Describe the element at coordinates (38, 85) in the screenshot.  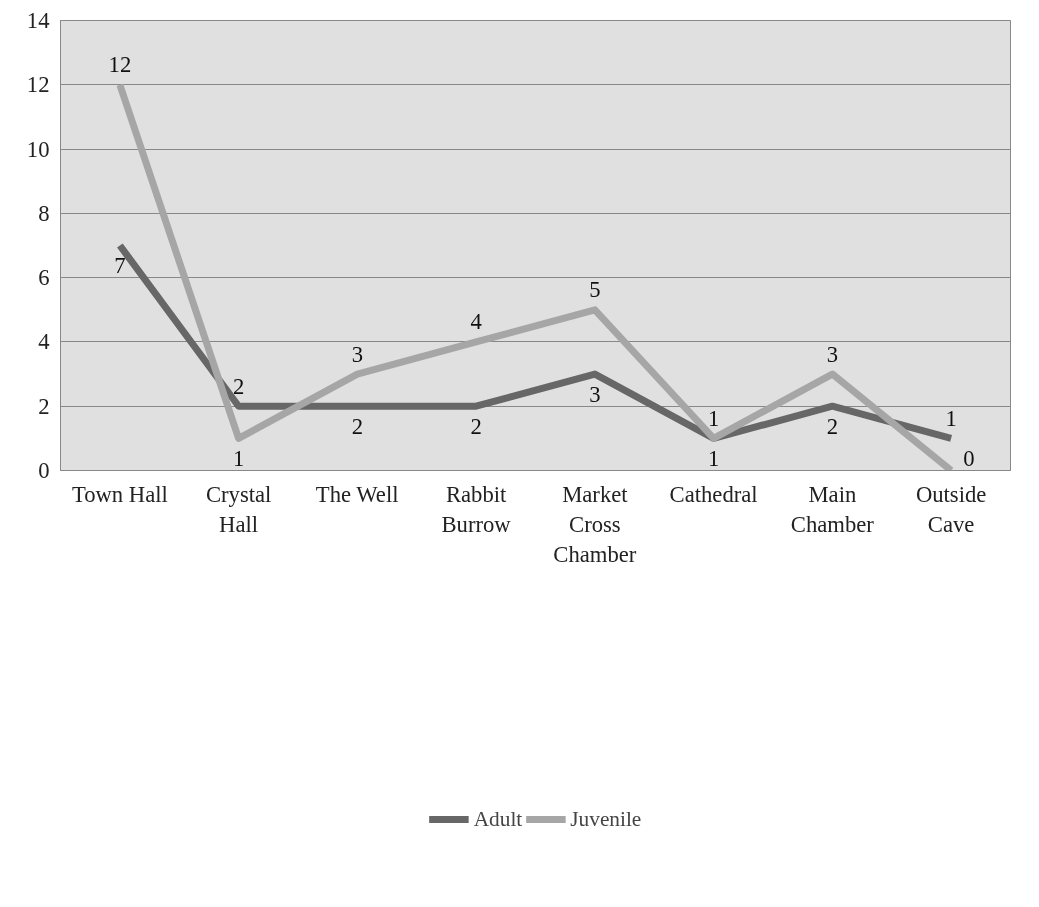
I see `y-tick-label: 12` at that location.